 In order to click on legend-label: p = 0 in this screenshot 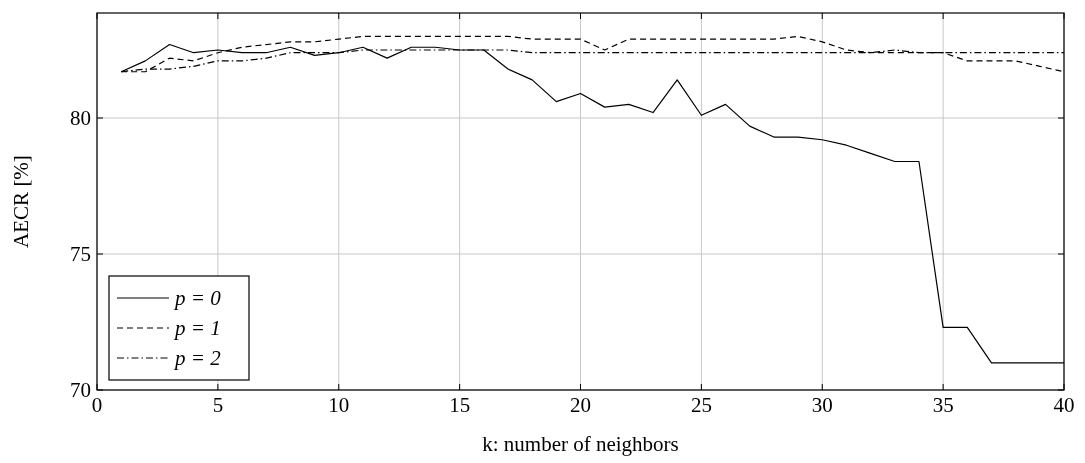, I will do `click(197, 298)`.